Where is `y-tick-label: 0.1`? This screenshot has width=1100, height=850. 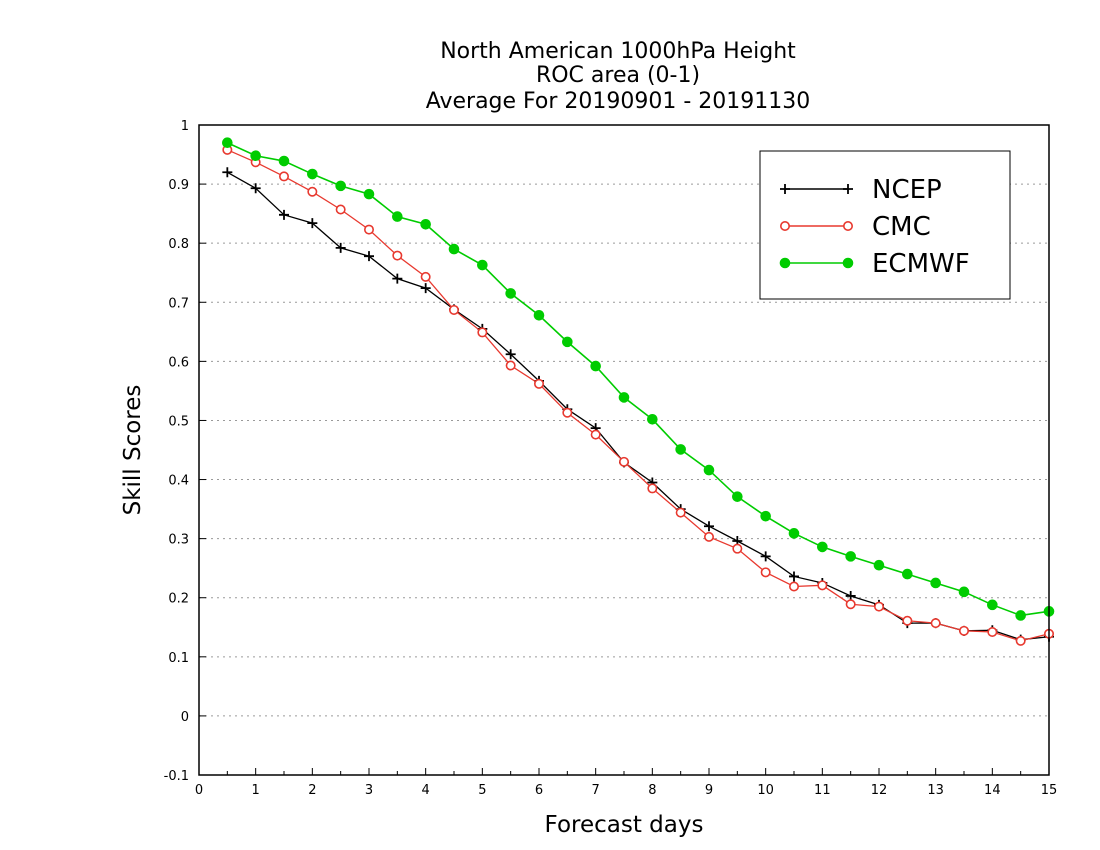 y-tick-label: 0.1 is located at coordinates (178, 658).